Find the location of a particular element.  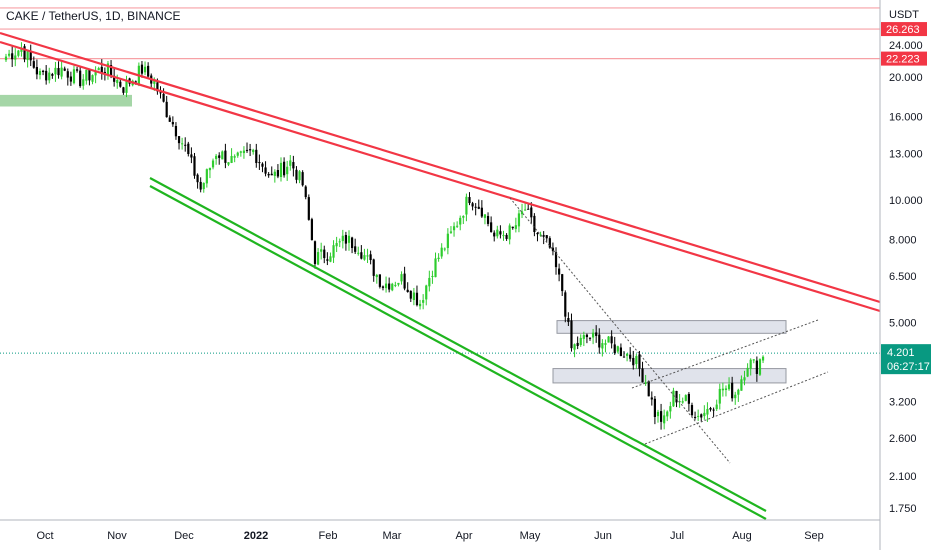

x-tick-label: Feb is located at coordinates (328, 536).